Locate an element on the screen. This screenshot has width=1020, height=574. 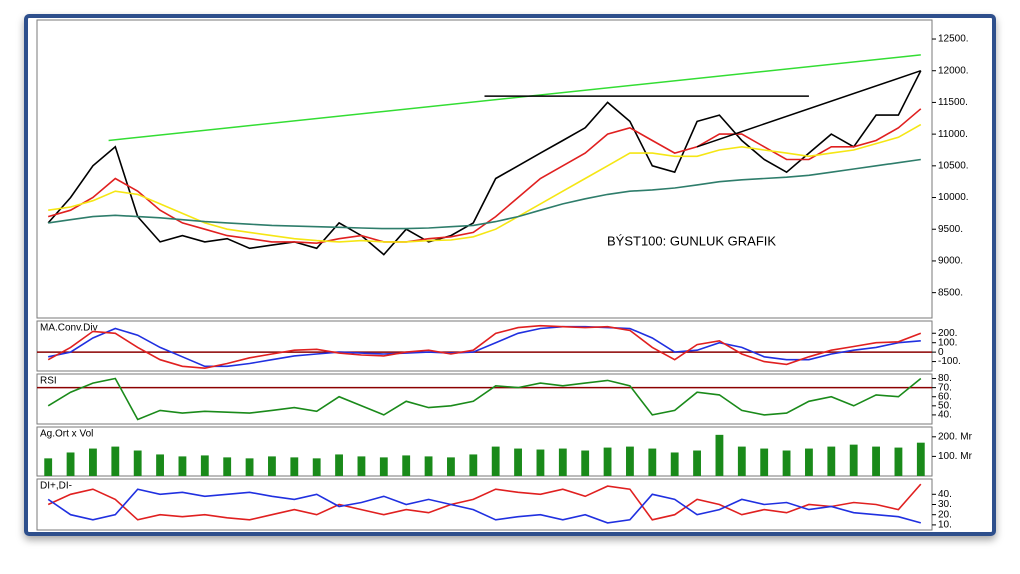
panel-title: Ag.Ort x Vol is located at coordinates (66, 434).